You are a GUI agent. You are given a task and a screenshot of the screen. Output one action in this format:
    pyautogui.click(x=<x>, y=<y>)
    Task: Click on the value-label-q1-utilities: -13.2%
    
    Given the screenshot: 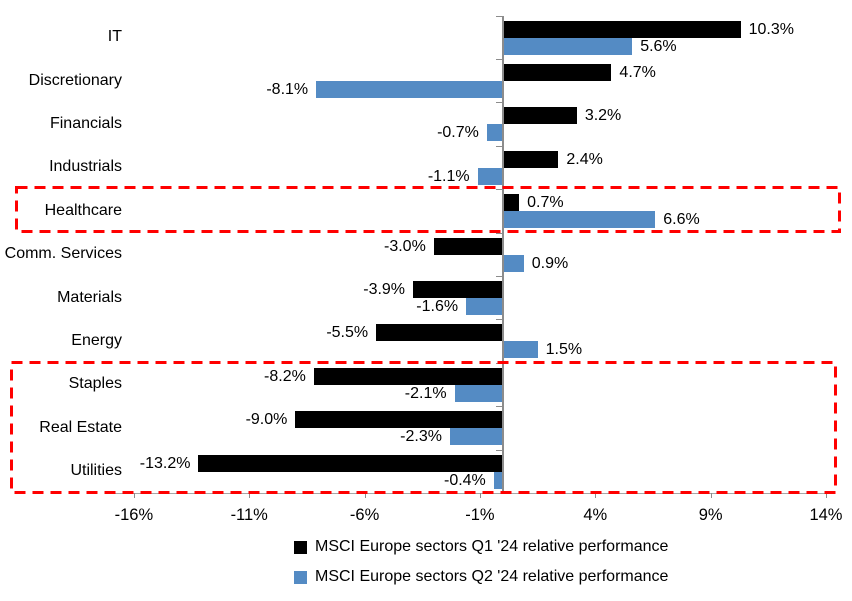 What is the action you would take?
    pyautogui.click(x=165, y=463)
    